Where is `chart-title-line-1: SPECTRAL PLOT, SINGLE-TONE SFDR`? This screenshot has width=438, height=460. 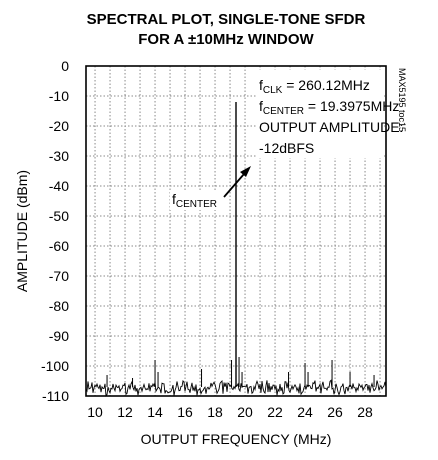
chart-title-line-1: SPECTRAL PLOT, SINGLE-TONE SFDR is located at coordinates (226, 19).